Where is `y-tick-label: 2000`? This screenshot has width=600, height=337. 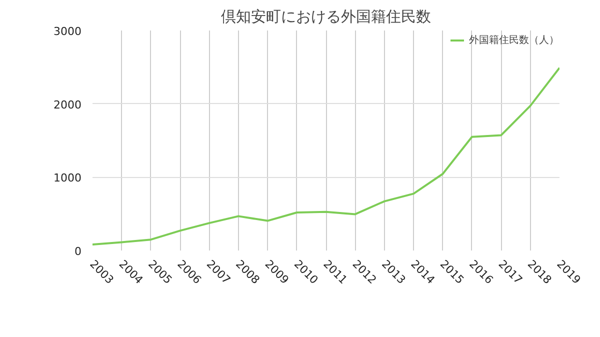 y-tick-label: 2000 is located at coordinates (68, 105).